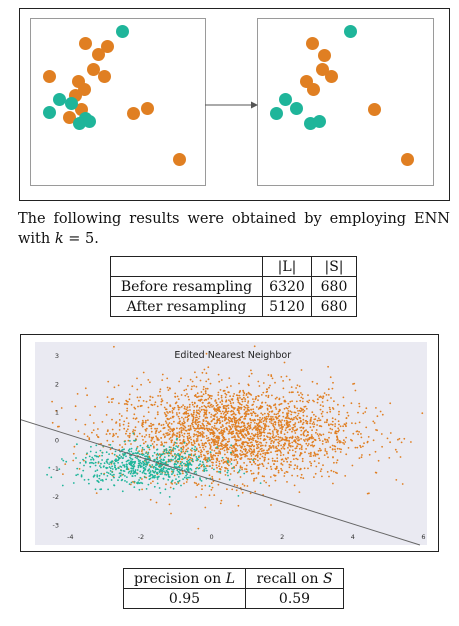  I want to click on majority-point, so click(312, 43).